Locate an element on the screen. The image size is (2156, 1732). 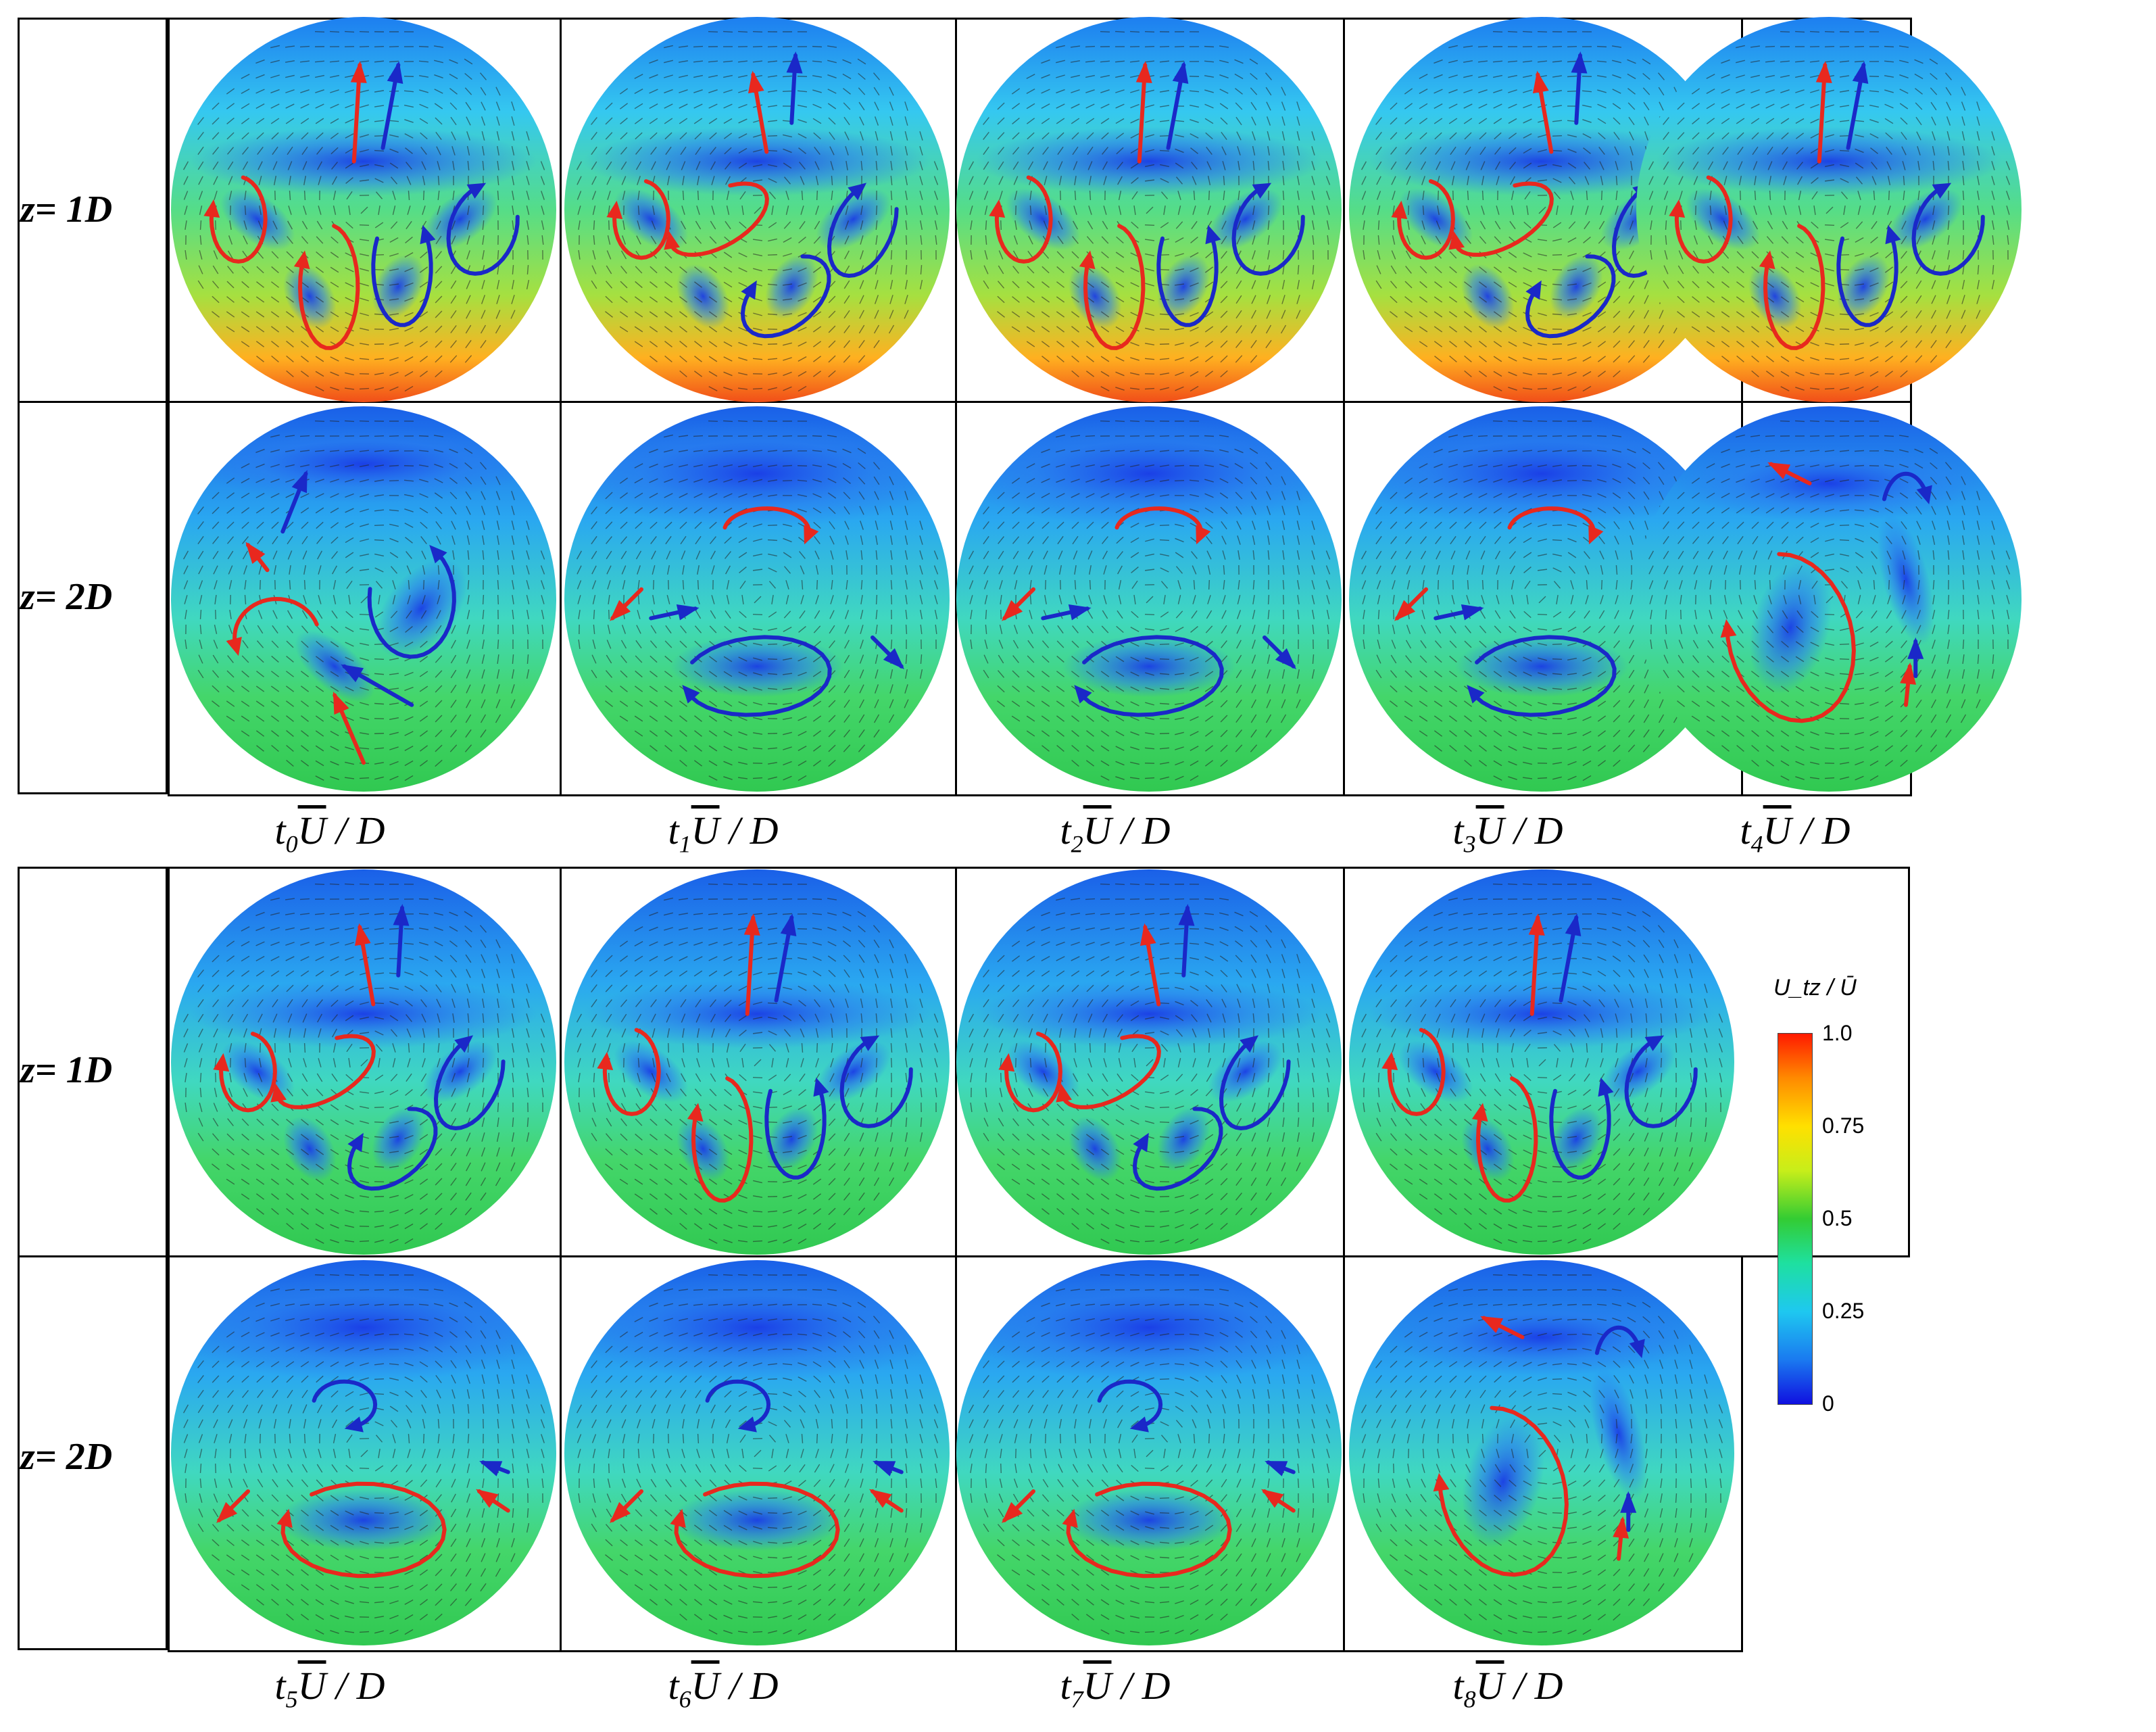
flow-arrow-z2b-0-2-head is located at coordinates (227, 1512).